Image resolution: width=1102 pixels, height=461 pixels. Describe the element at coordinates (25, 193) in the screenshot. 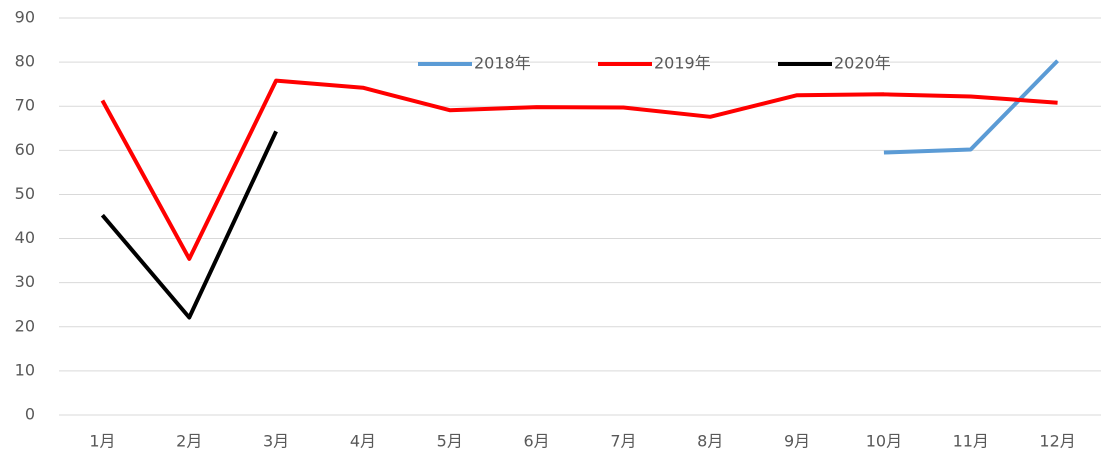

I see `y-tick-label: 50` at that location.